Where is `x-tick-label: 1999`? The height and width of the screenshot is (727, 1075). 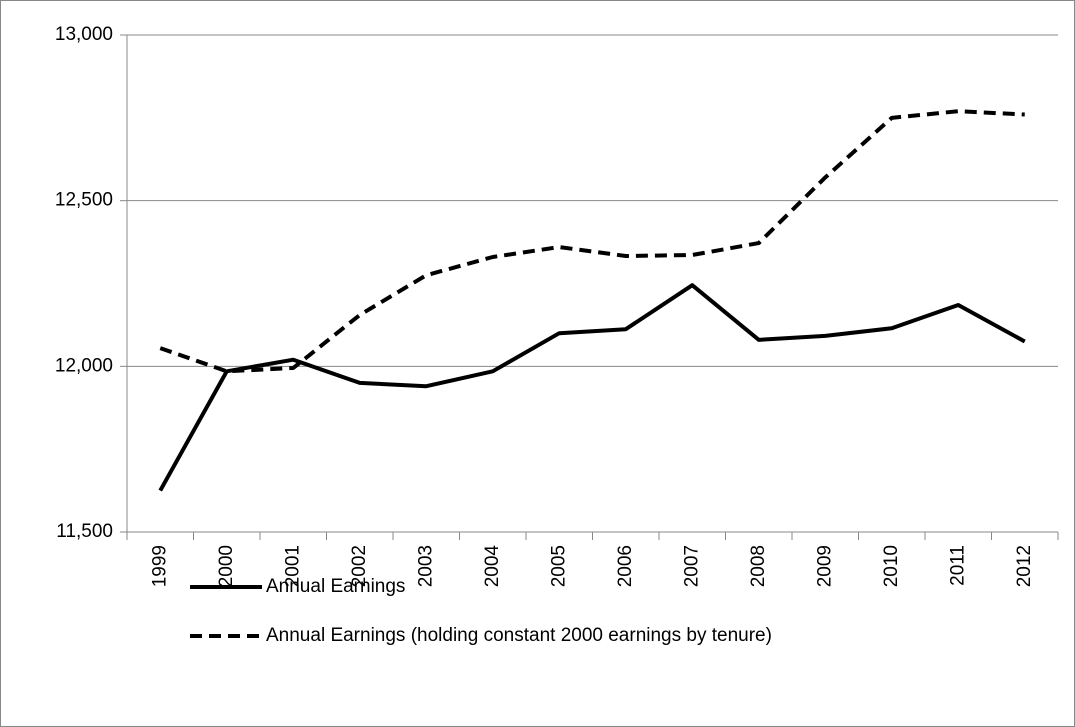
x-tick-label: 1999 is located at coordinates (159, 566).